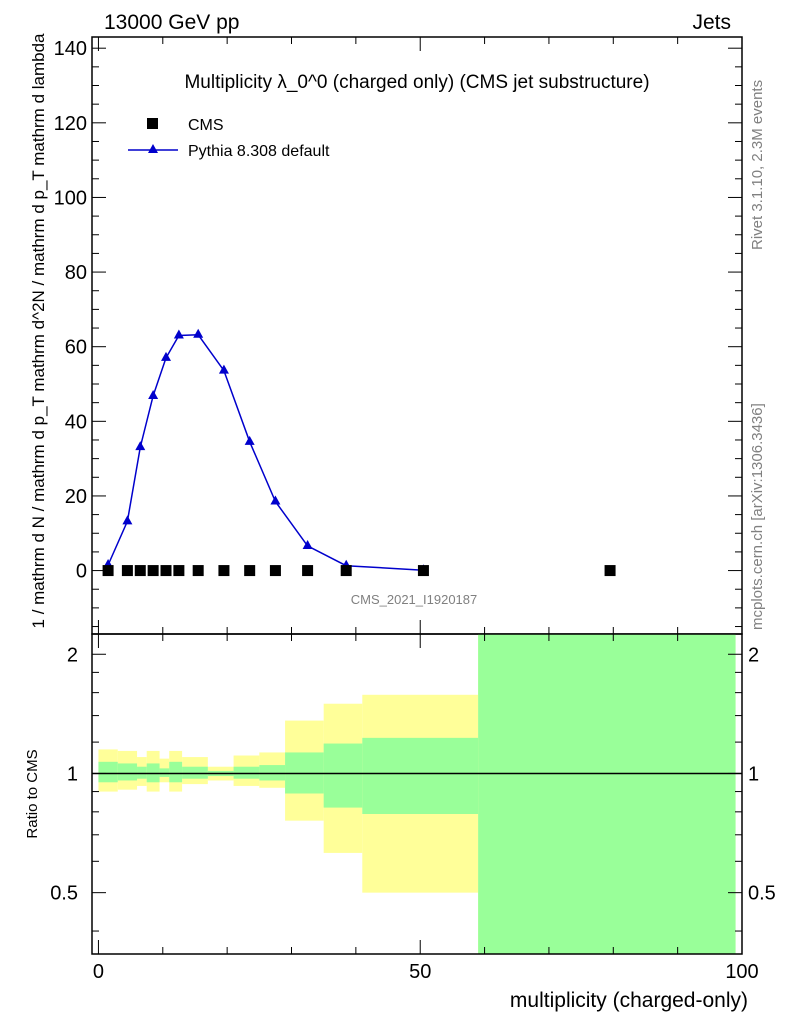 This screenshot has width=786, height=1024. I want to click on x-tick-label: 50, so click(420, 972).